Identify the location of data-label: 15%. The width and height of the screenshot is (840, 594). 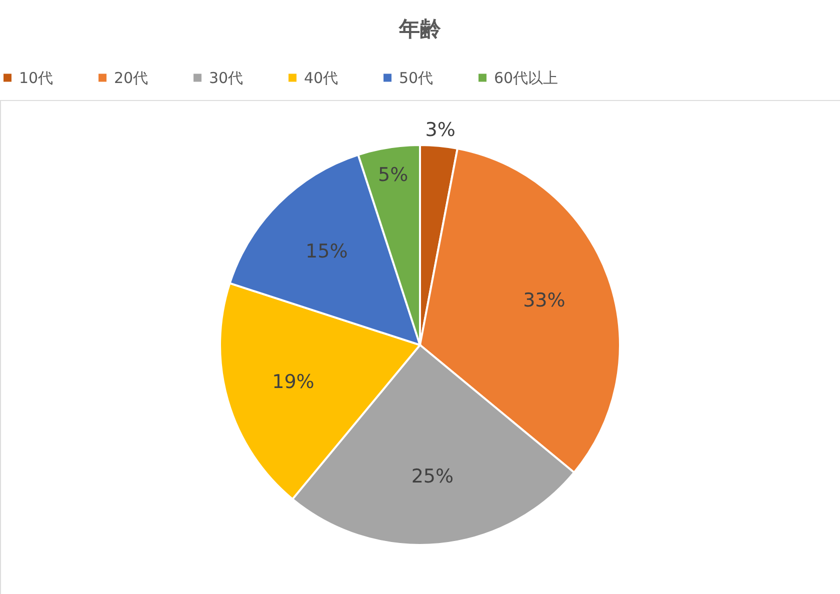
(327, 251).